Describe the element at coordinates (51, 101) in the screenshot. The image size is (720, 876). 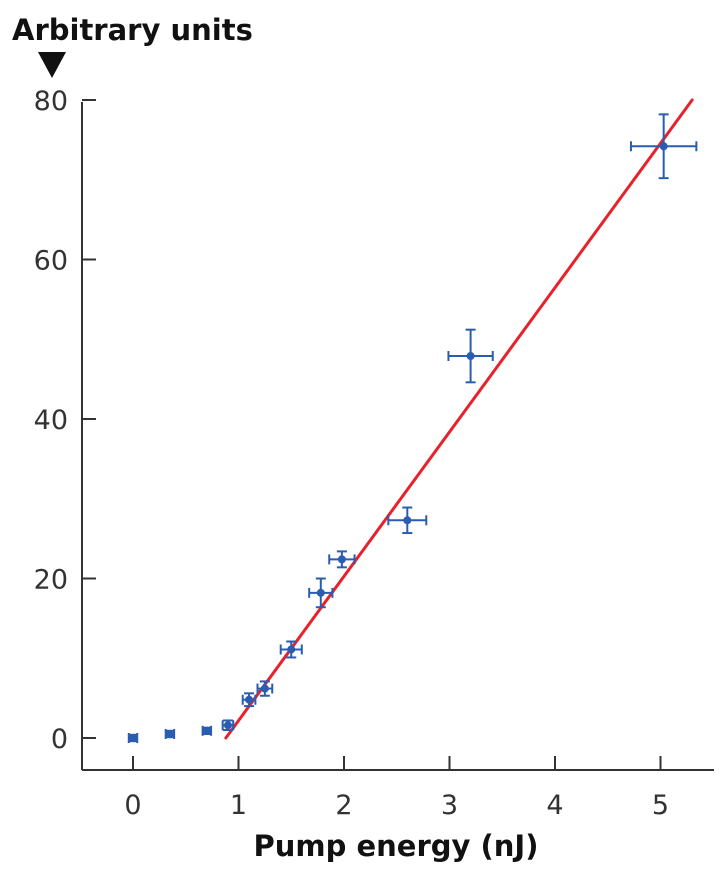
I see `y-tick-label: 80` at that location.